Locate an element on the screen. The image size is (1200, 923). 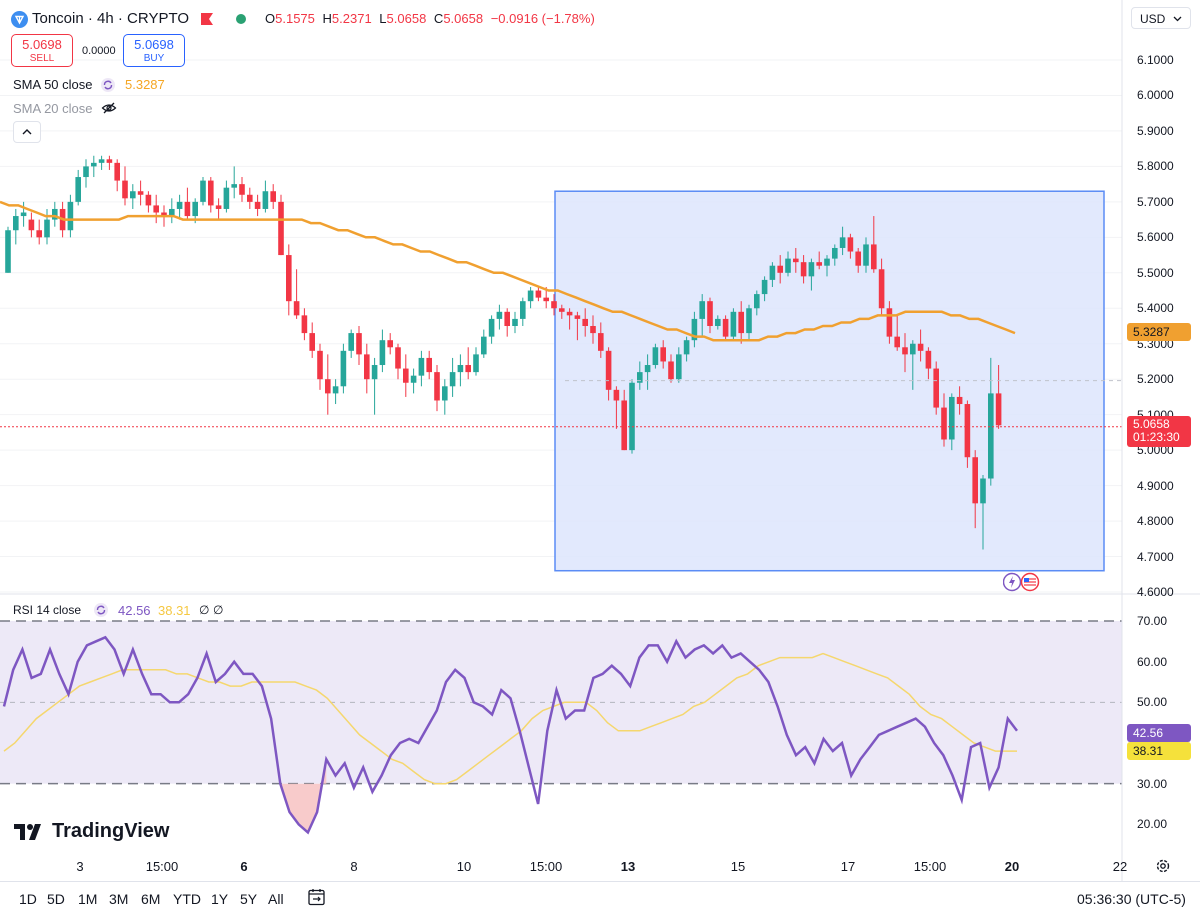
time-tick: 17 is located at coordinates (848, 866).